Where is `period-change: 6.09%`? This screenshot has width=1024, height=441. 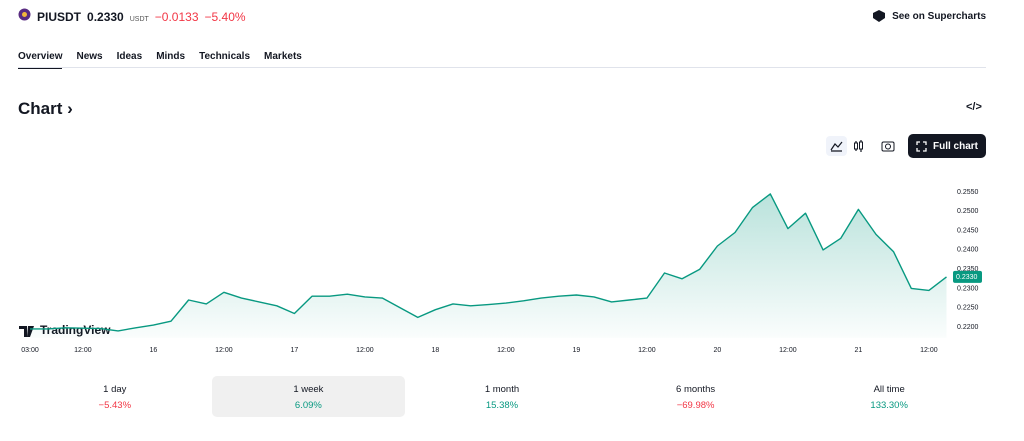 period-change: 6.09% is located at coordinates (308, 405).